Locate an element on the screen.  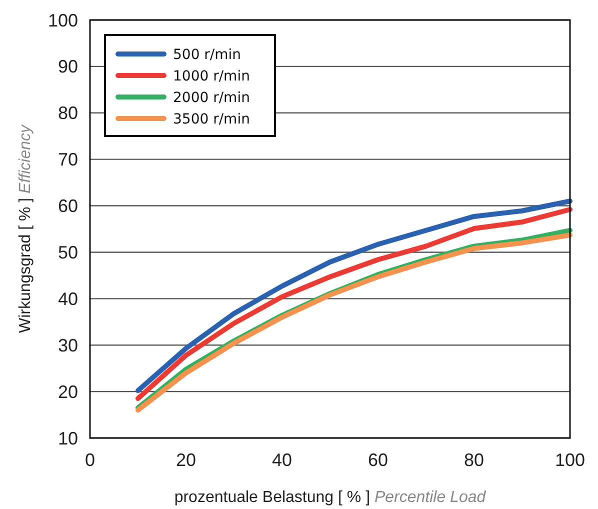
legend-label: 3500 r/min is located at coordinates (211, 119).